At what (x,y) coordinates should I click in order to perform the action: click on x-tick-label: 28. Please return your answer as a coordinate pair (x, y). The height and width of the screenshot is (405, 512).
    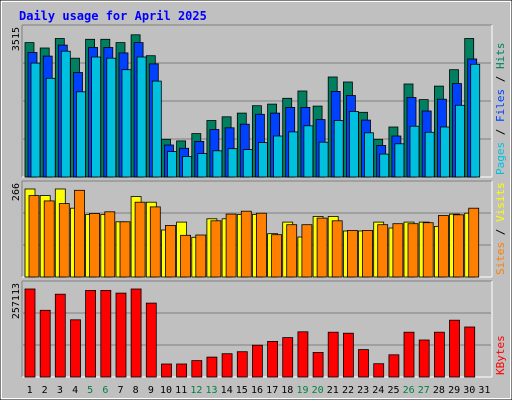
    Looking at the image, I should click on (439, 390).